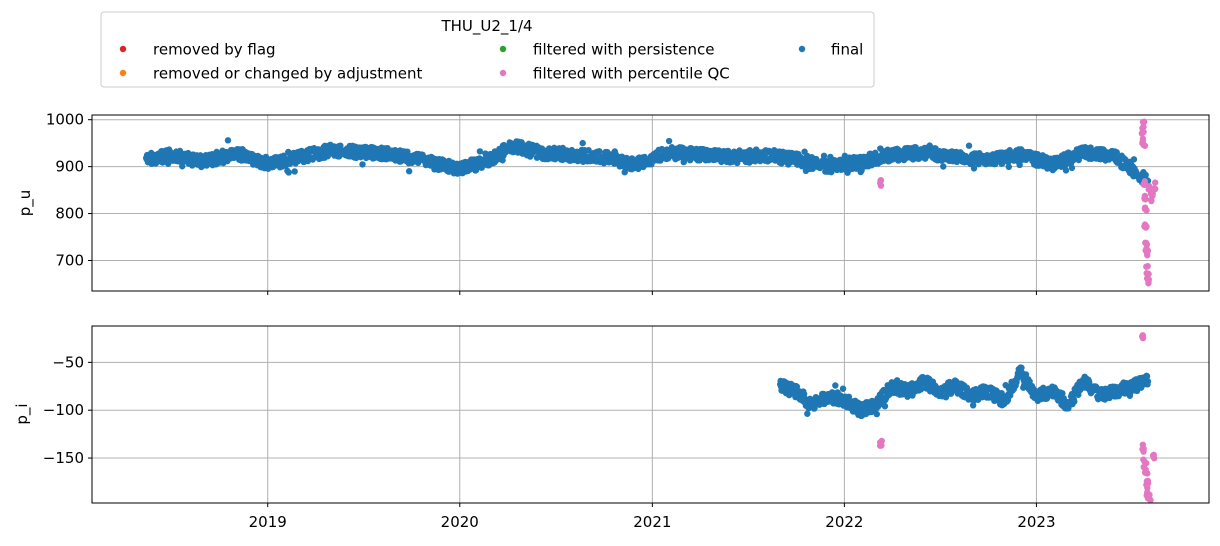  What do you see at coordinates (487, 49) in the screenshot?
I see `legend-frame` at bounding box center [487, 49].